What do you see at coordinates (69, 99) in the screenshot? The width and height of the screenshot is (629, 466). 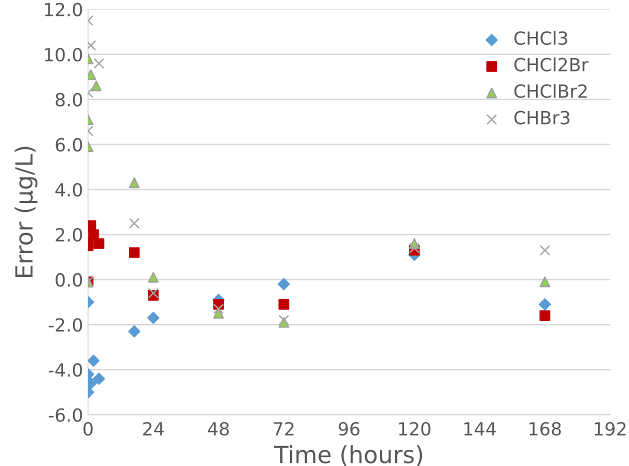 I see `y-tick-label: 8.0` at bounding box center [69, 99].